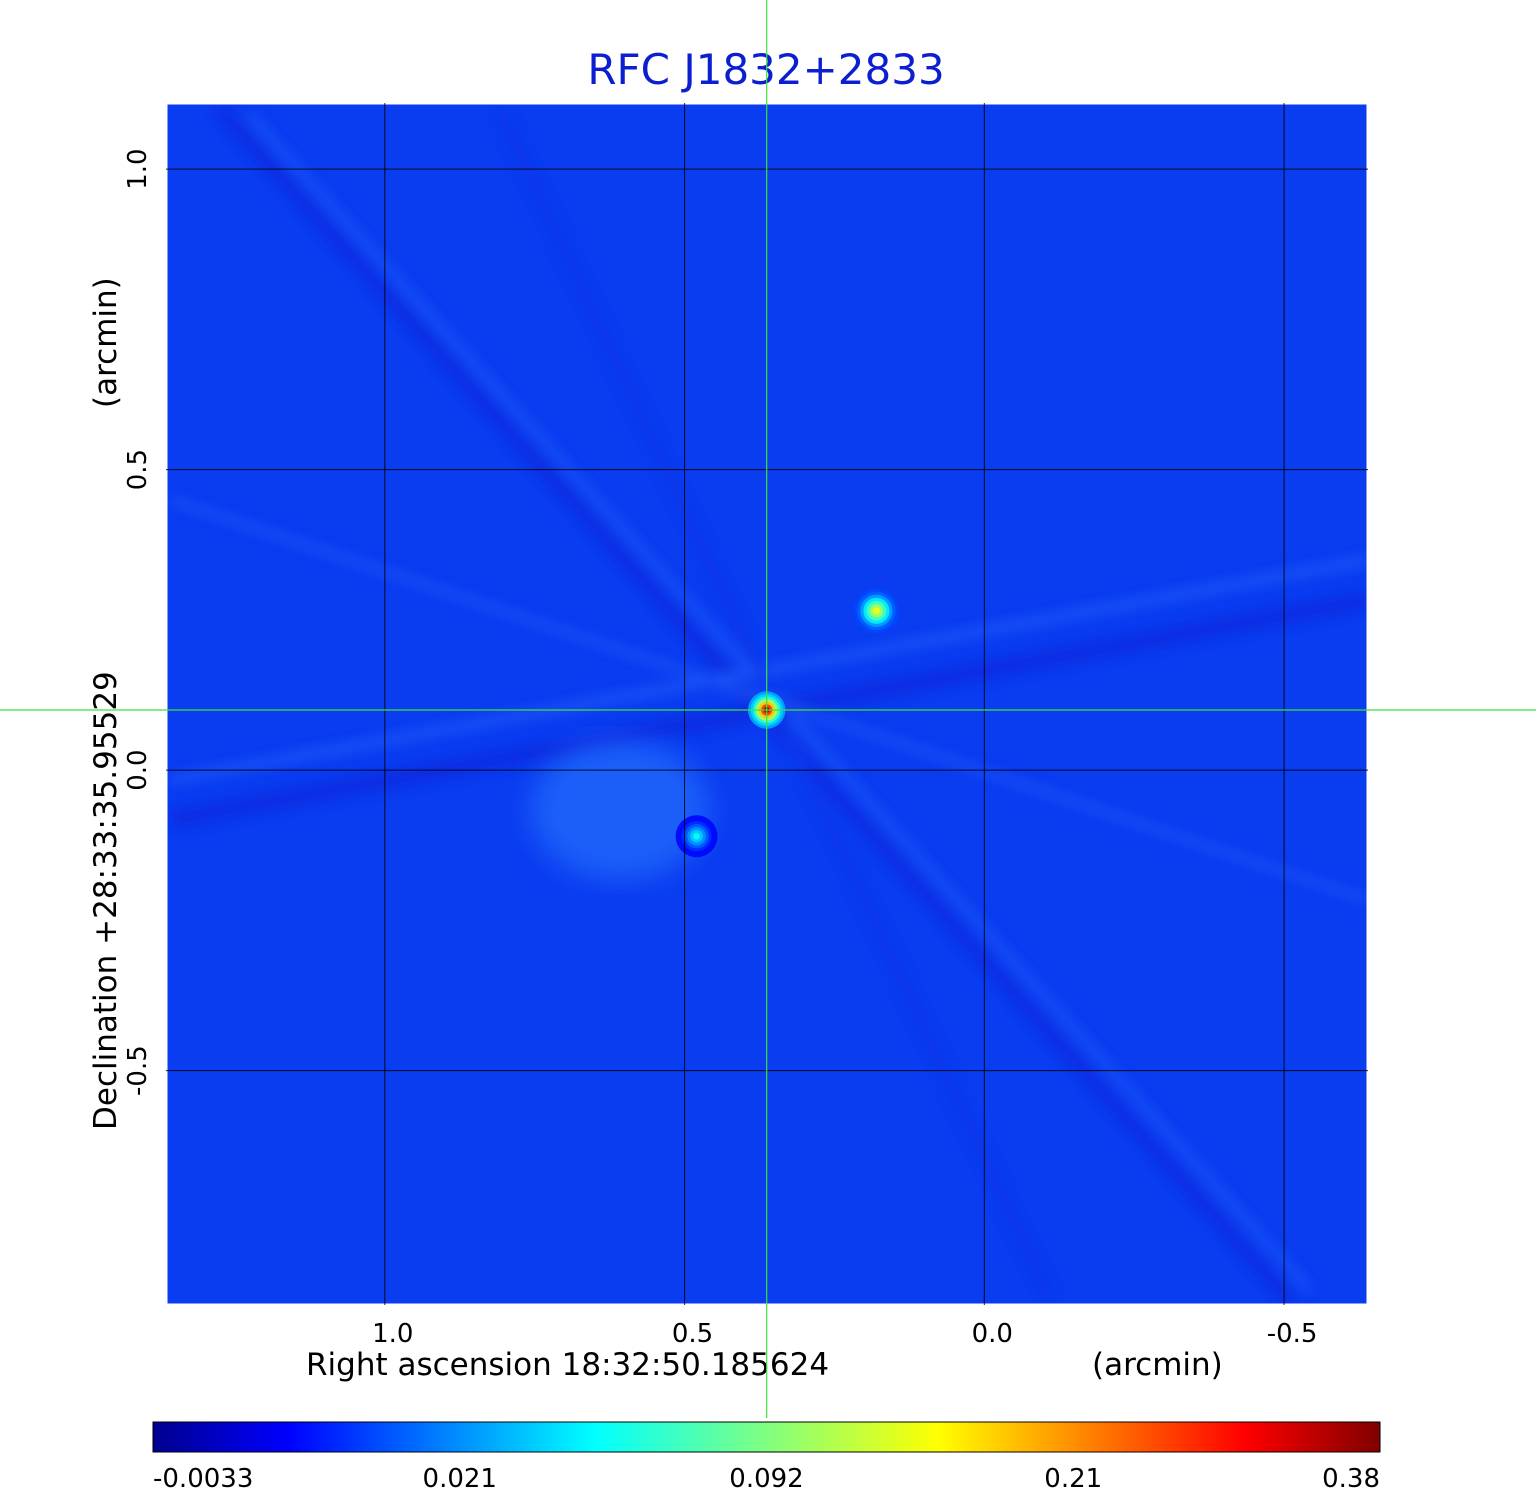 Image resolution: width=1536 pixels, height=1511 pixels. What do you see at coordinates (1351, 1479) in the screenshot?
I see `colorbar-tick-label: 0.38` at bounding box center [1351, 1479].